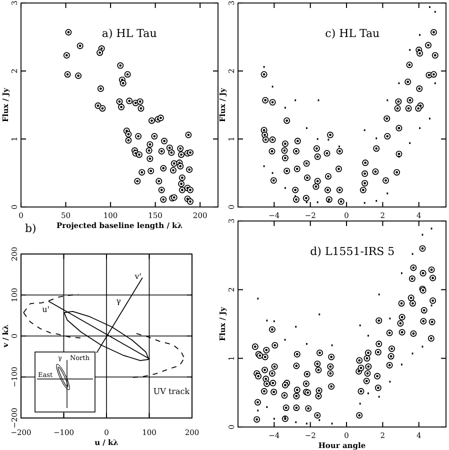  What do you see at coordinates (129, 33) in the screenshot?
I see `text: a) HL Tau` at bounding box center [129, 33].